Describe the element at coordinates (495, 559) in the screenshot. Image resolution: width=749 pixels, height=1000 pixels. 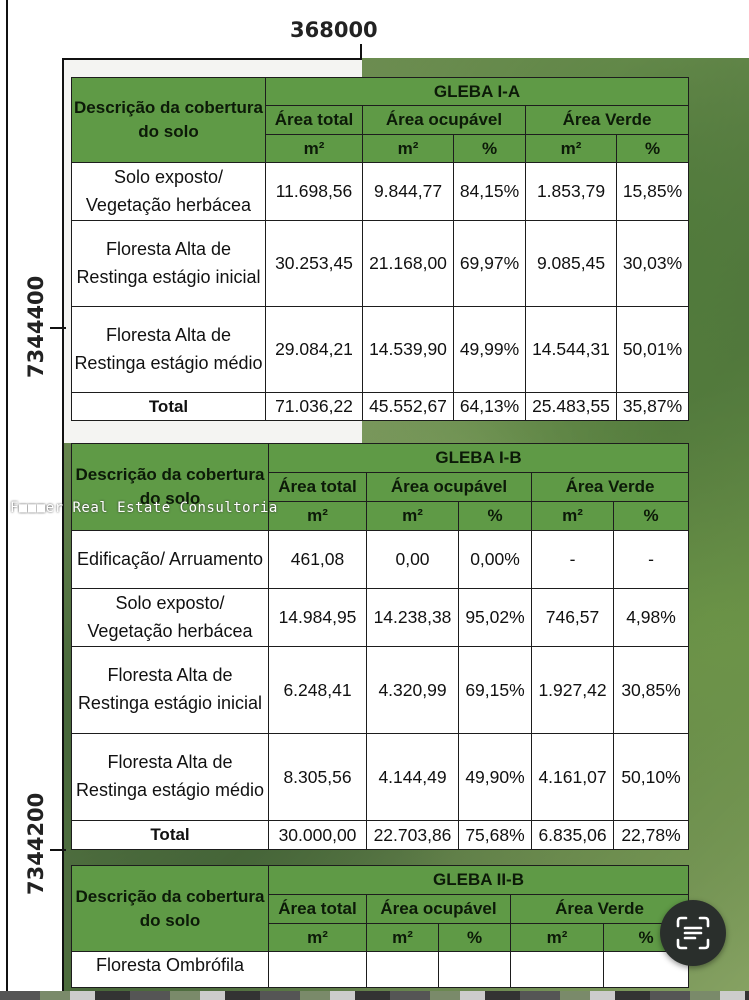
I see `cell-ocupavel-pct: 0,00%` at that location.